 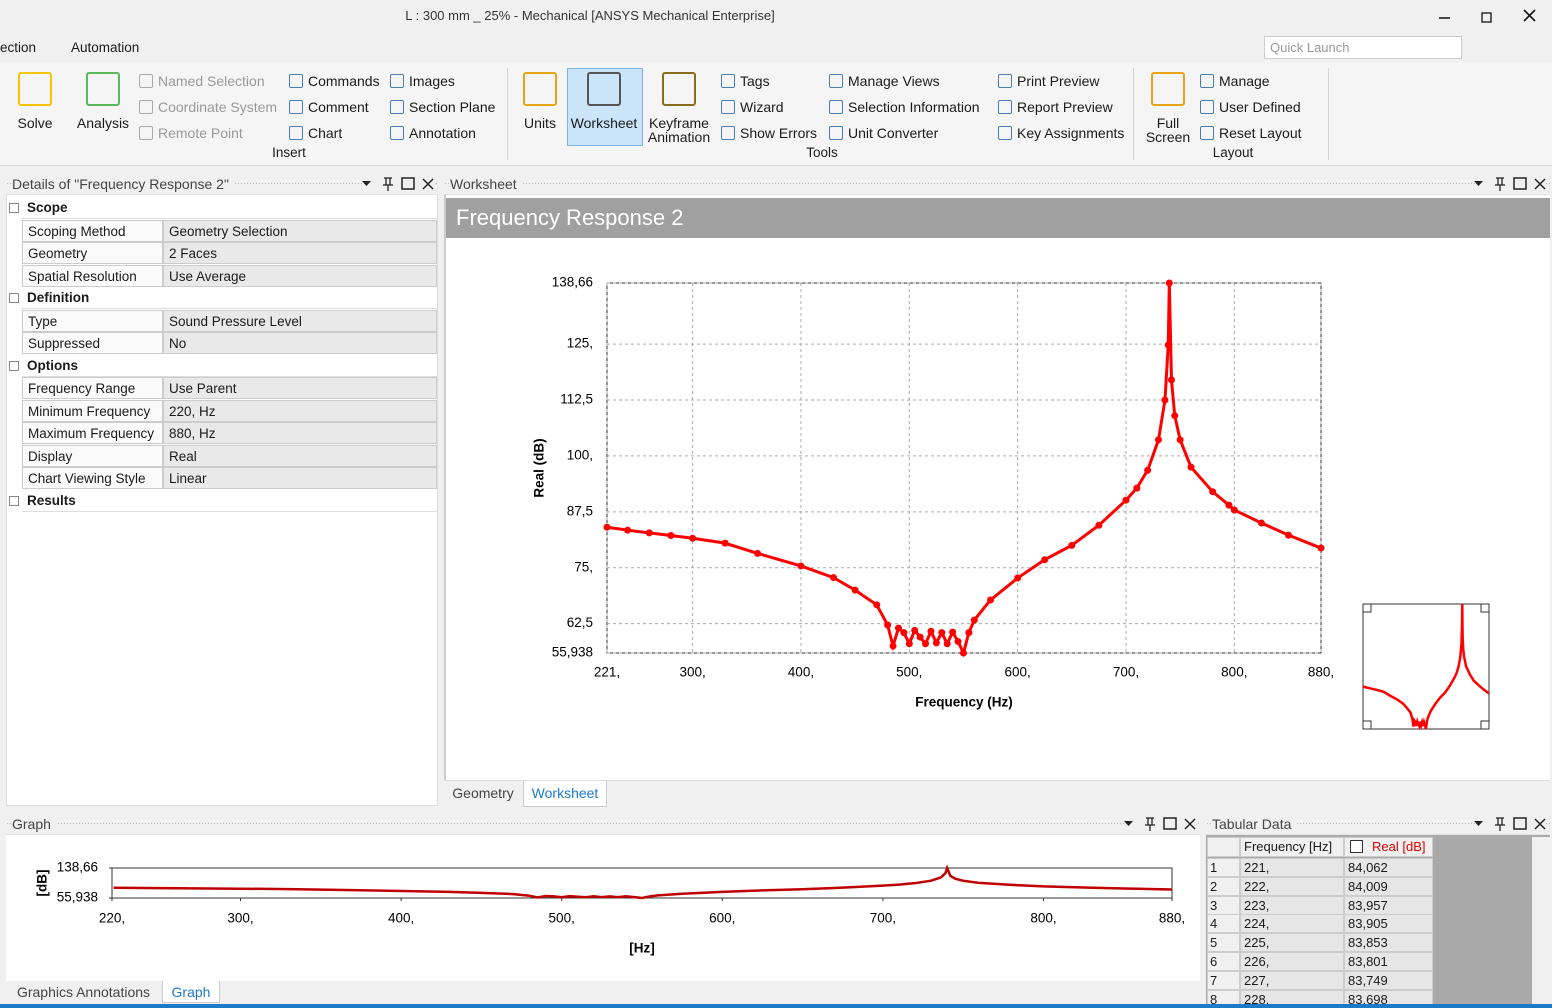 I want to click on section-header: Results, so click(x=229, y=501).